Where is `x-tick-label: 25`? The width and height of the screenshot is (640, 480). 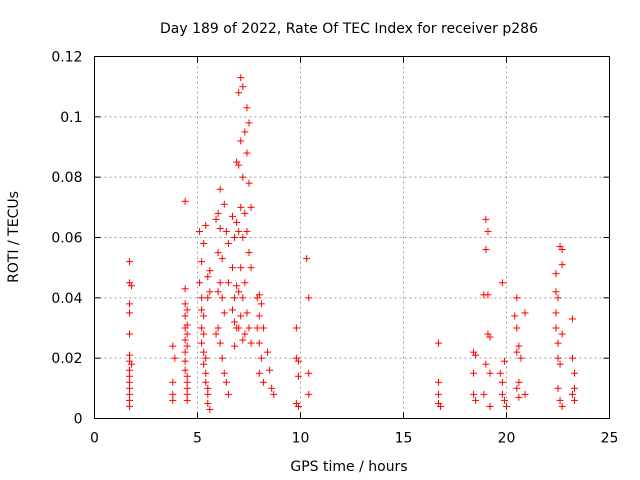 x-tick-label: 25 is located at coordinates (610, 439).